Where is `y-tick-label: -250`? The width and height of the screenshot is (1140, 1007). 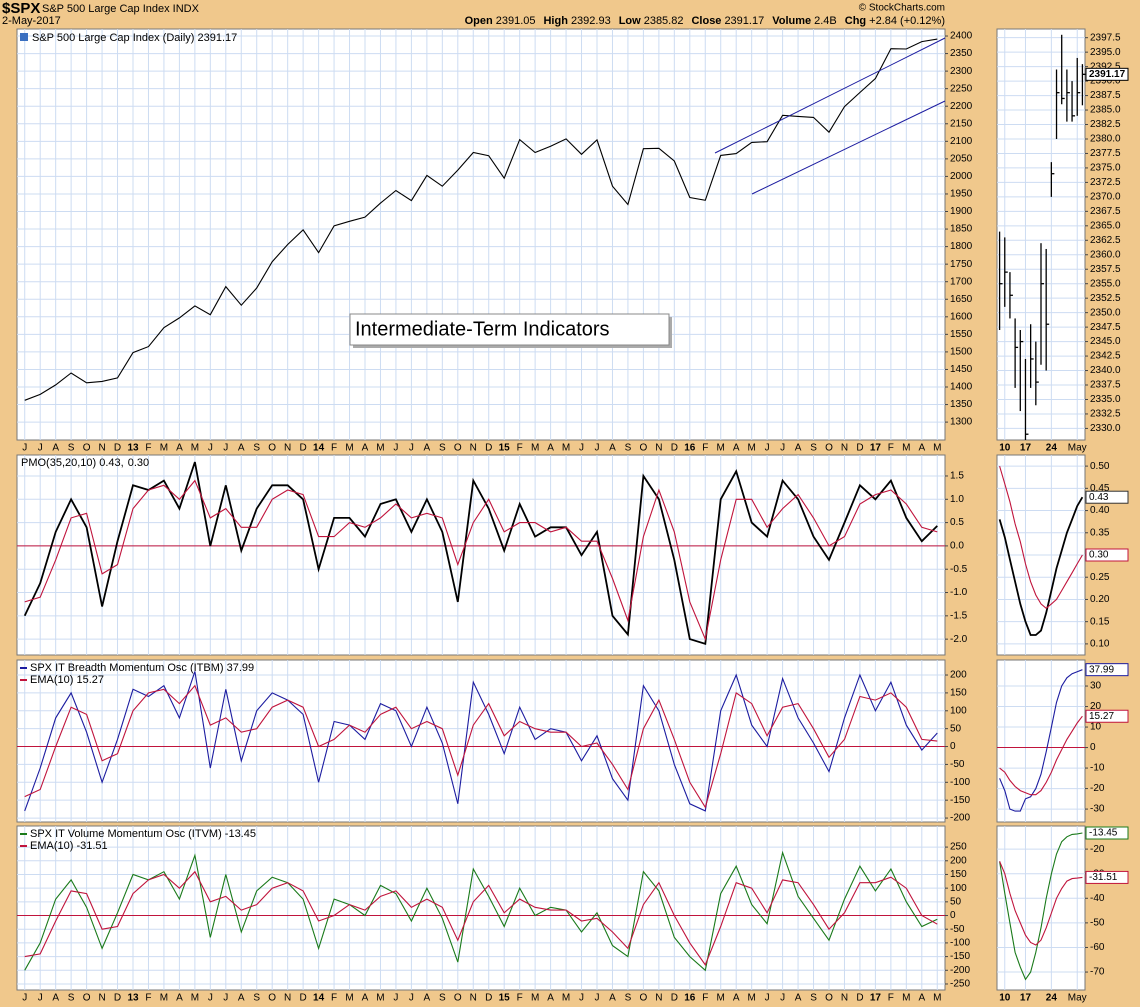 y-tick-label: -250 is located at coordinates (960, 984).